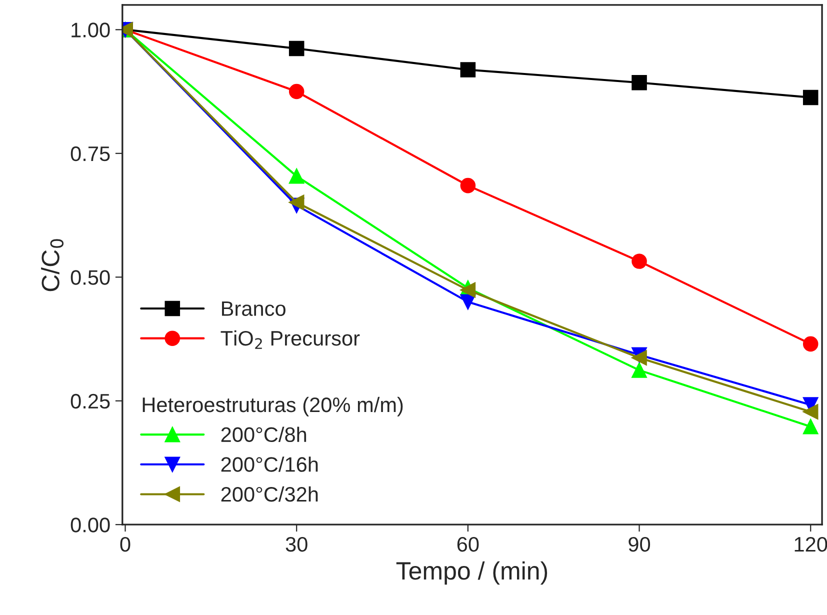  I want to click on x-tick-label: 0, so click(125, 544).